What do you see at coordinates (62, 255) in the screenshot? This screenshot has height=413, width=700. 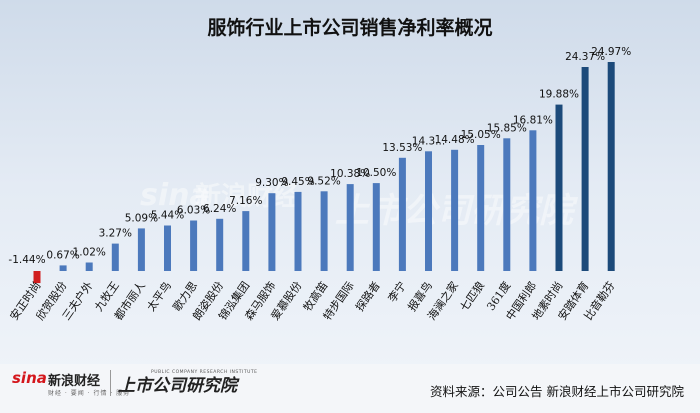 I see `value-label-1: 0.67%` at bounding box center [62, 255].